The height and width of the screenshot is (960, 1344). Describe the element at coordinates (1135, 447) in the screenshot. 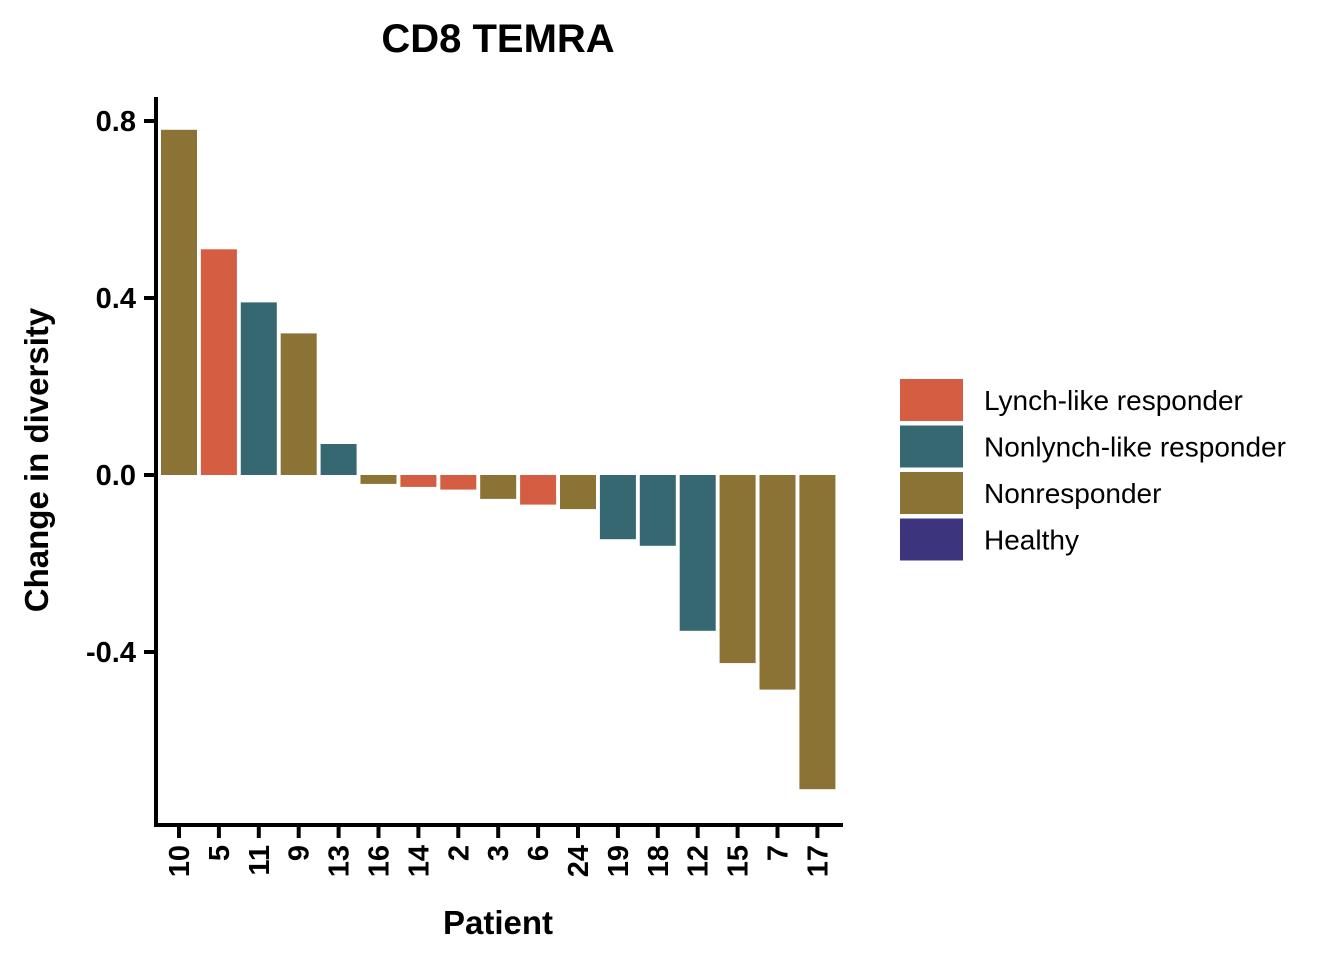

I see `legend-label: Nonlynch-like responder` at that location.